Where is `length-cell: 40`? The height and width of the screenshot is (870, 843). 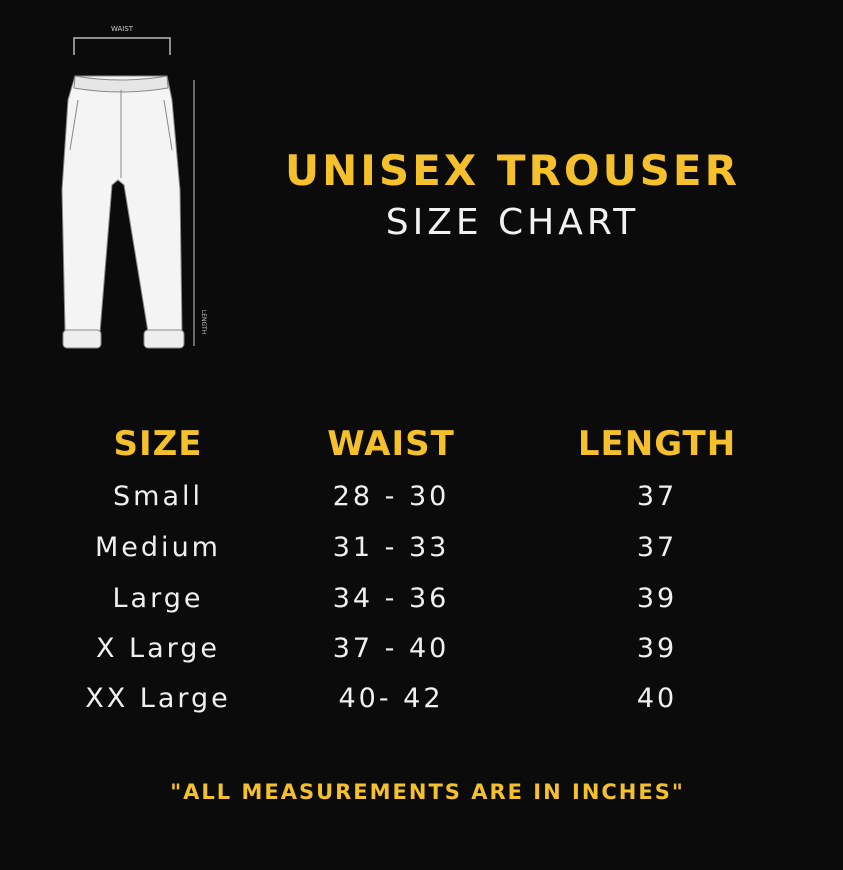
length-cell: 40 is located at coordinates (657, 698).